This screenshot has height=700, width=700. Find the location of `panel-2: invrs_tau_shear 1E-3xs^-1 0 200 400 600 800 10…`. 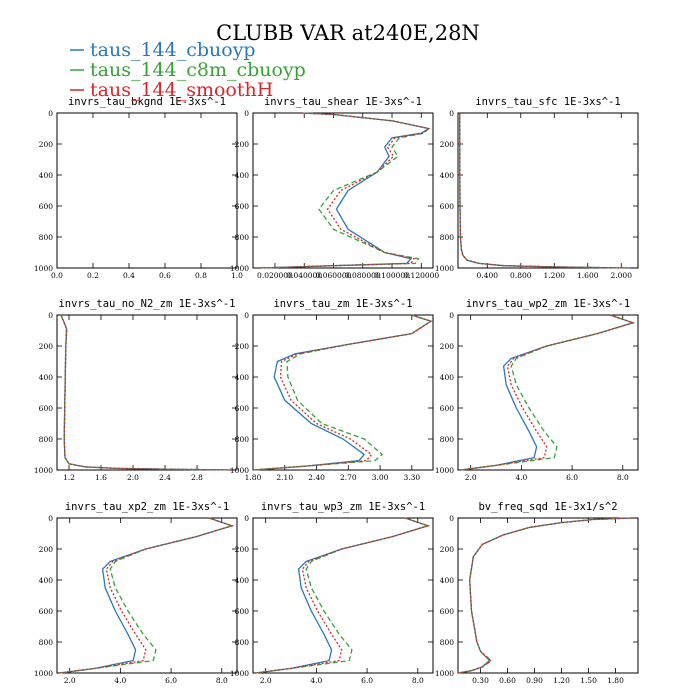

panel-2: invrs_tau_shear 1E-3xs^-1 0 200 400 600 800 10… is located at coordinates (335, 188).